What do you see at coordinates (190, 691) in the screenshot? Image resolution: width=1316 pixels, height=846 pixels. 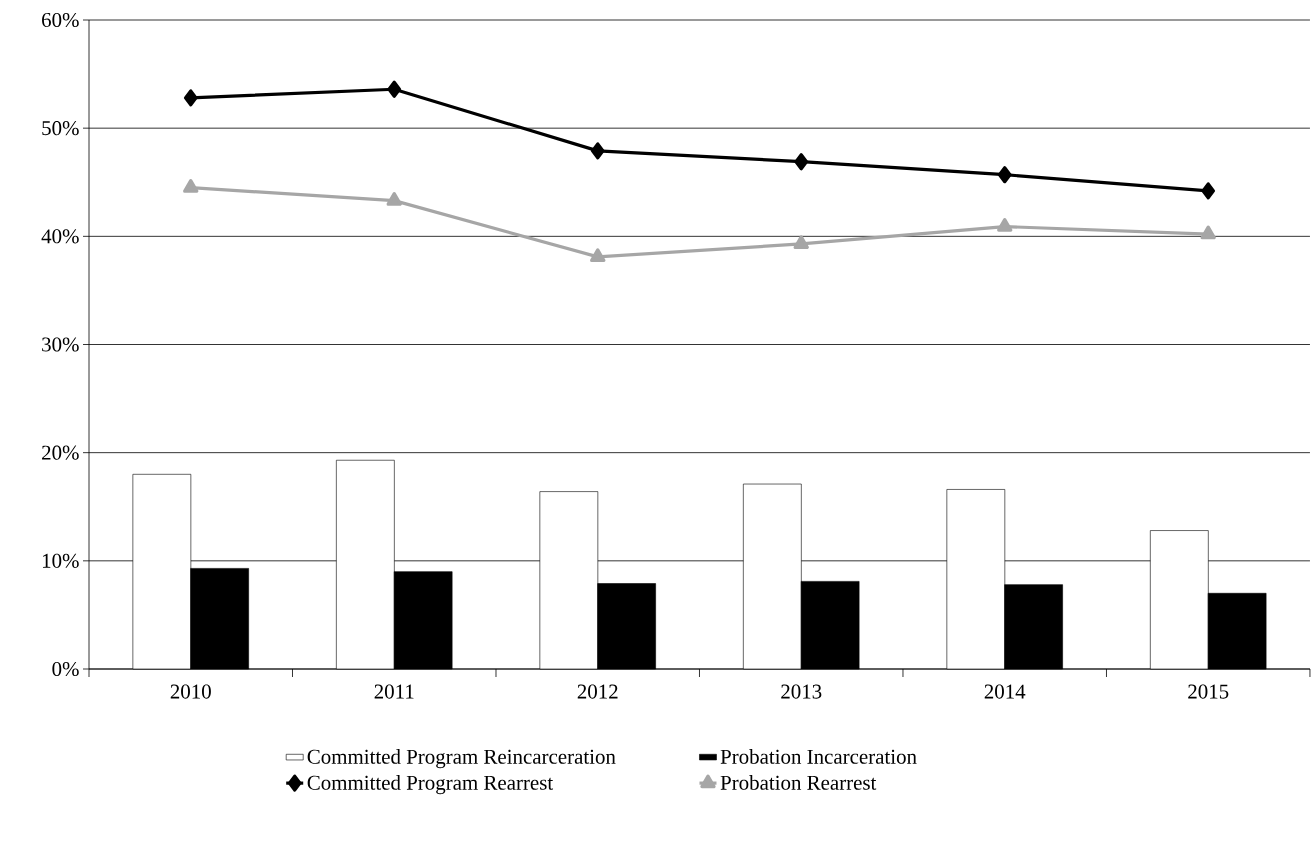 I see `x-tick-label: 2010` at bounding box center [190, 691].